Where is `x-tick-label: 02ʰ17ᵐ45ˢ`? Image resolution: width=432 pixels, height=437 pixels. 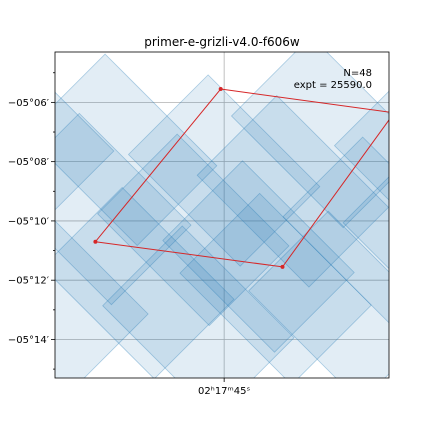
x-tick-label: 02ʰ17ᵐ45ˢ is located at coordinates (224, 391).